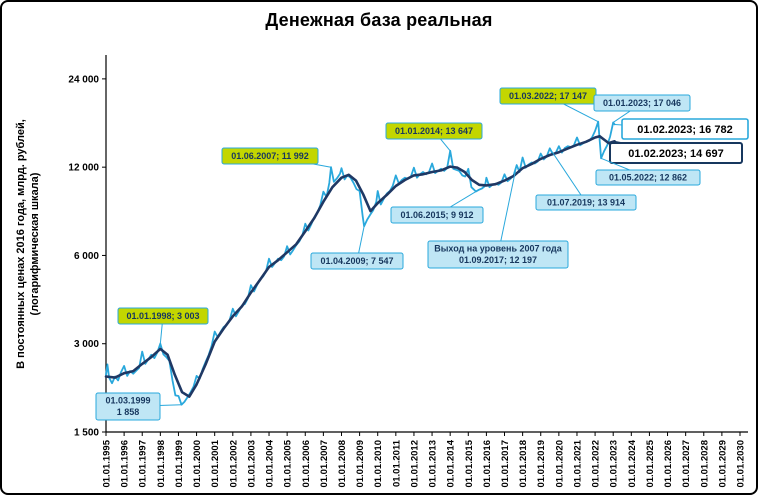 The image size is (758, 495). I want to click on callout-2015-trough-box, so click(437, 215).